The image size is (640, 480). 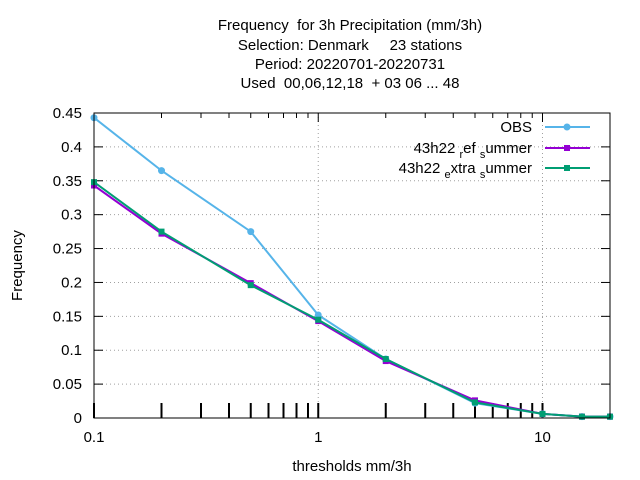 What do you see at coordinates (350, 45) in the screenshot?
I see `chart-title-line-2: Selection: Denmark 23 stations` at bounding box center [350, 45].